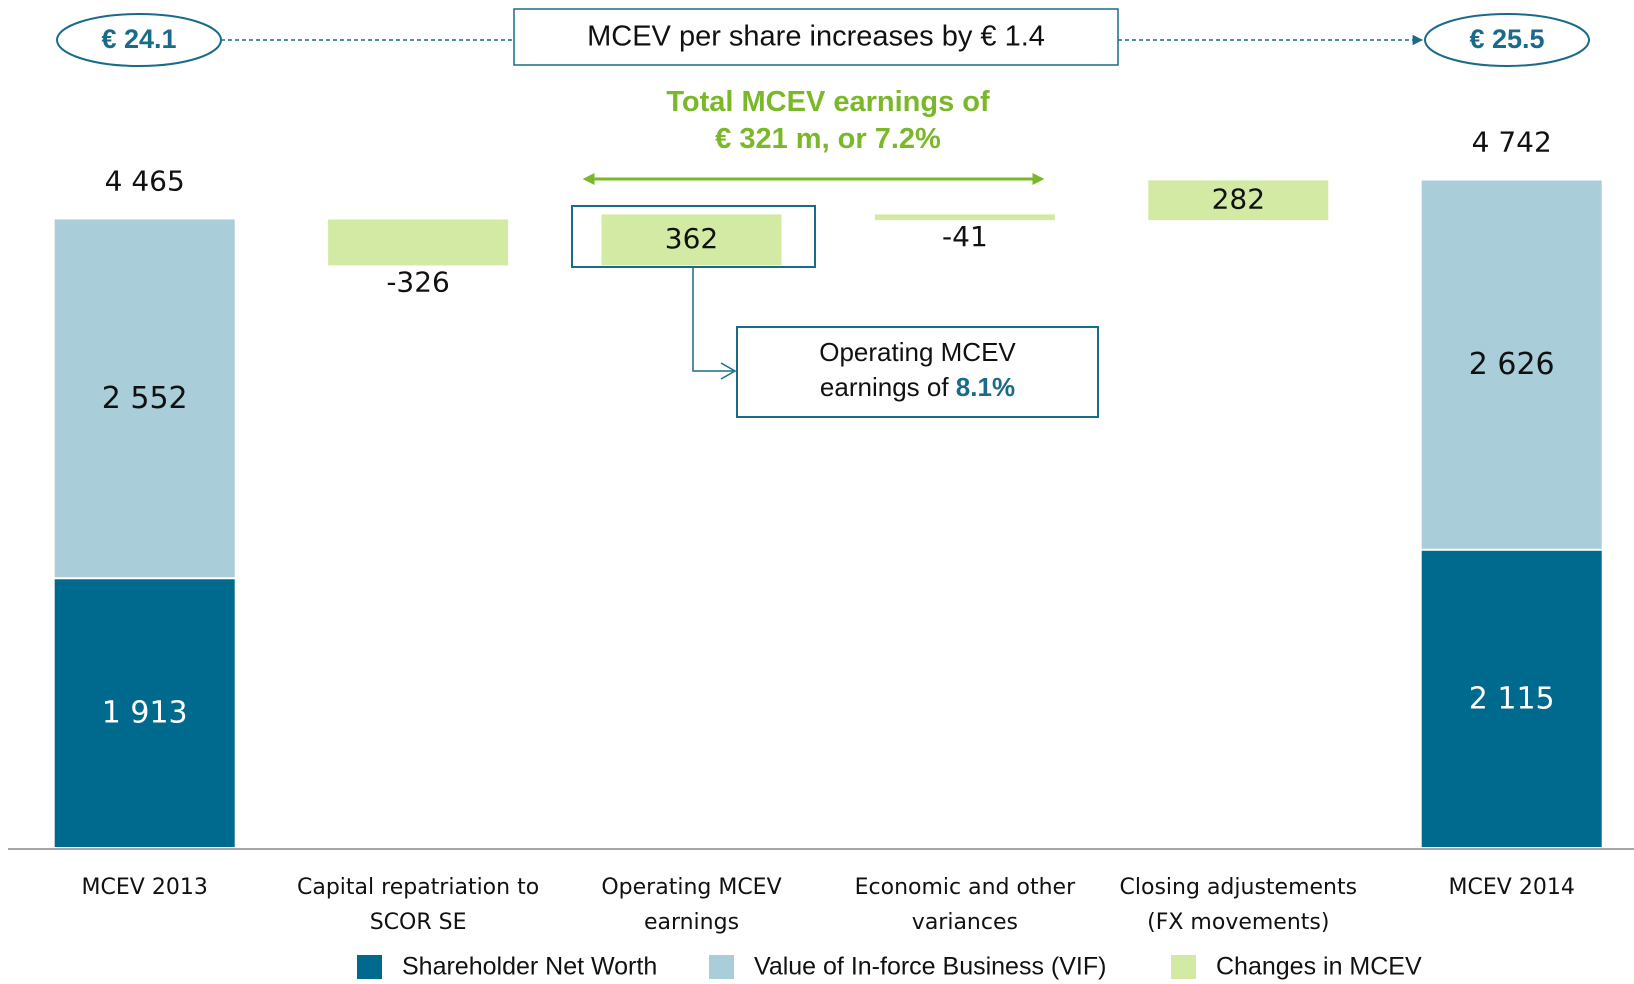 The width and height of the screenshot is (1634, 984). I want to click on value-label: 282, so click(1238, 198).